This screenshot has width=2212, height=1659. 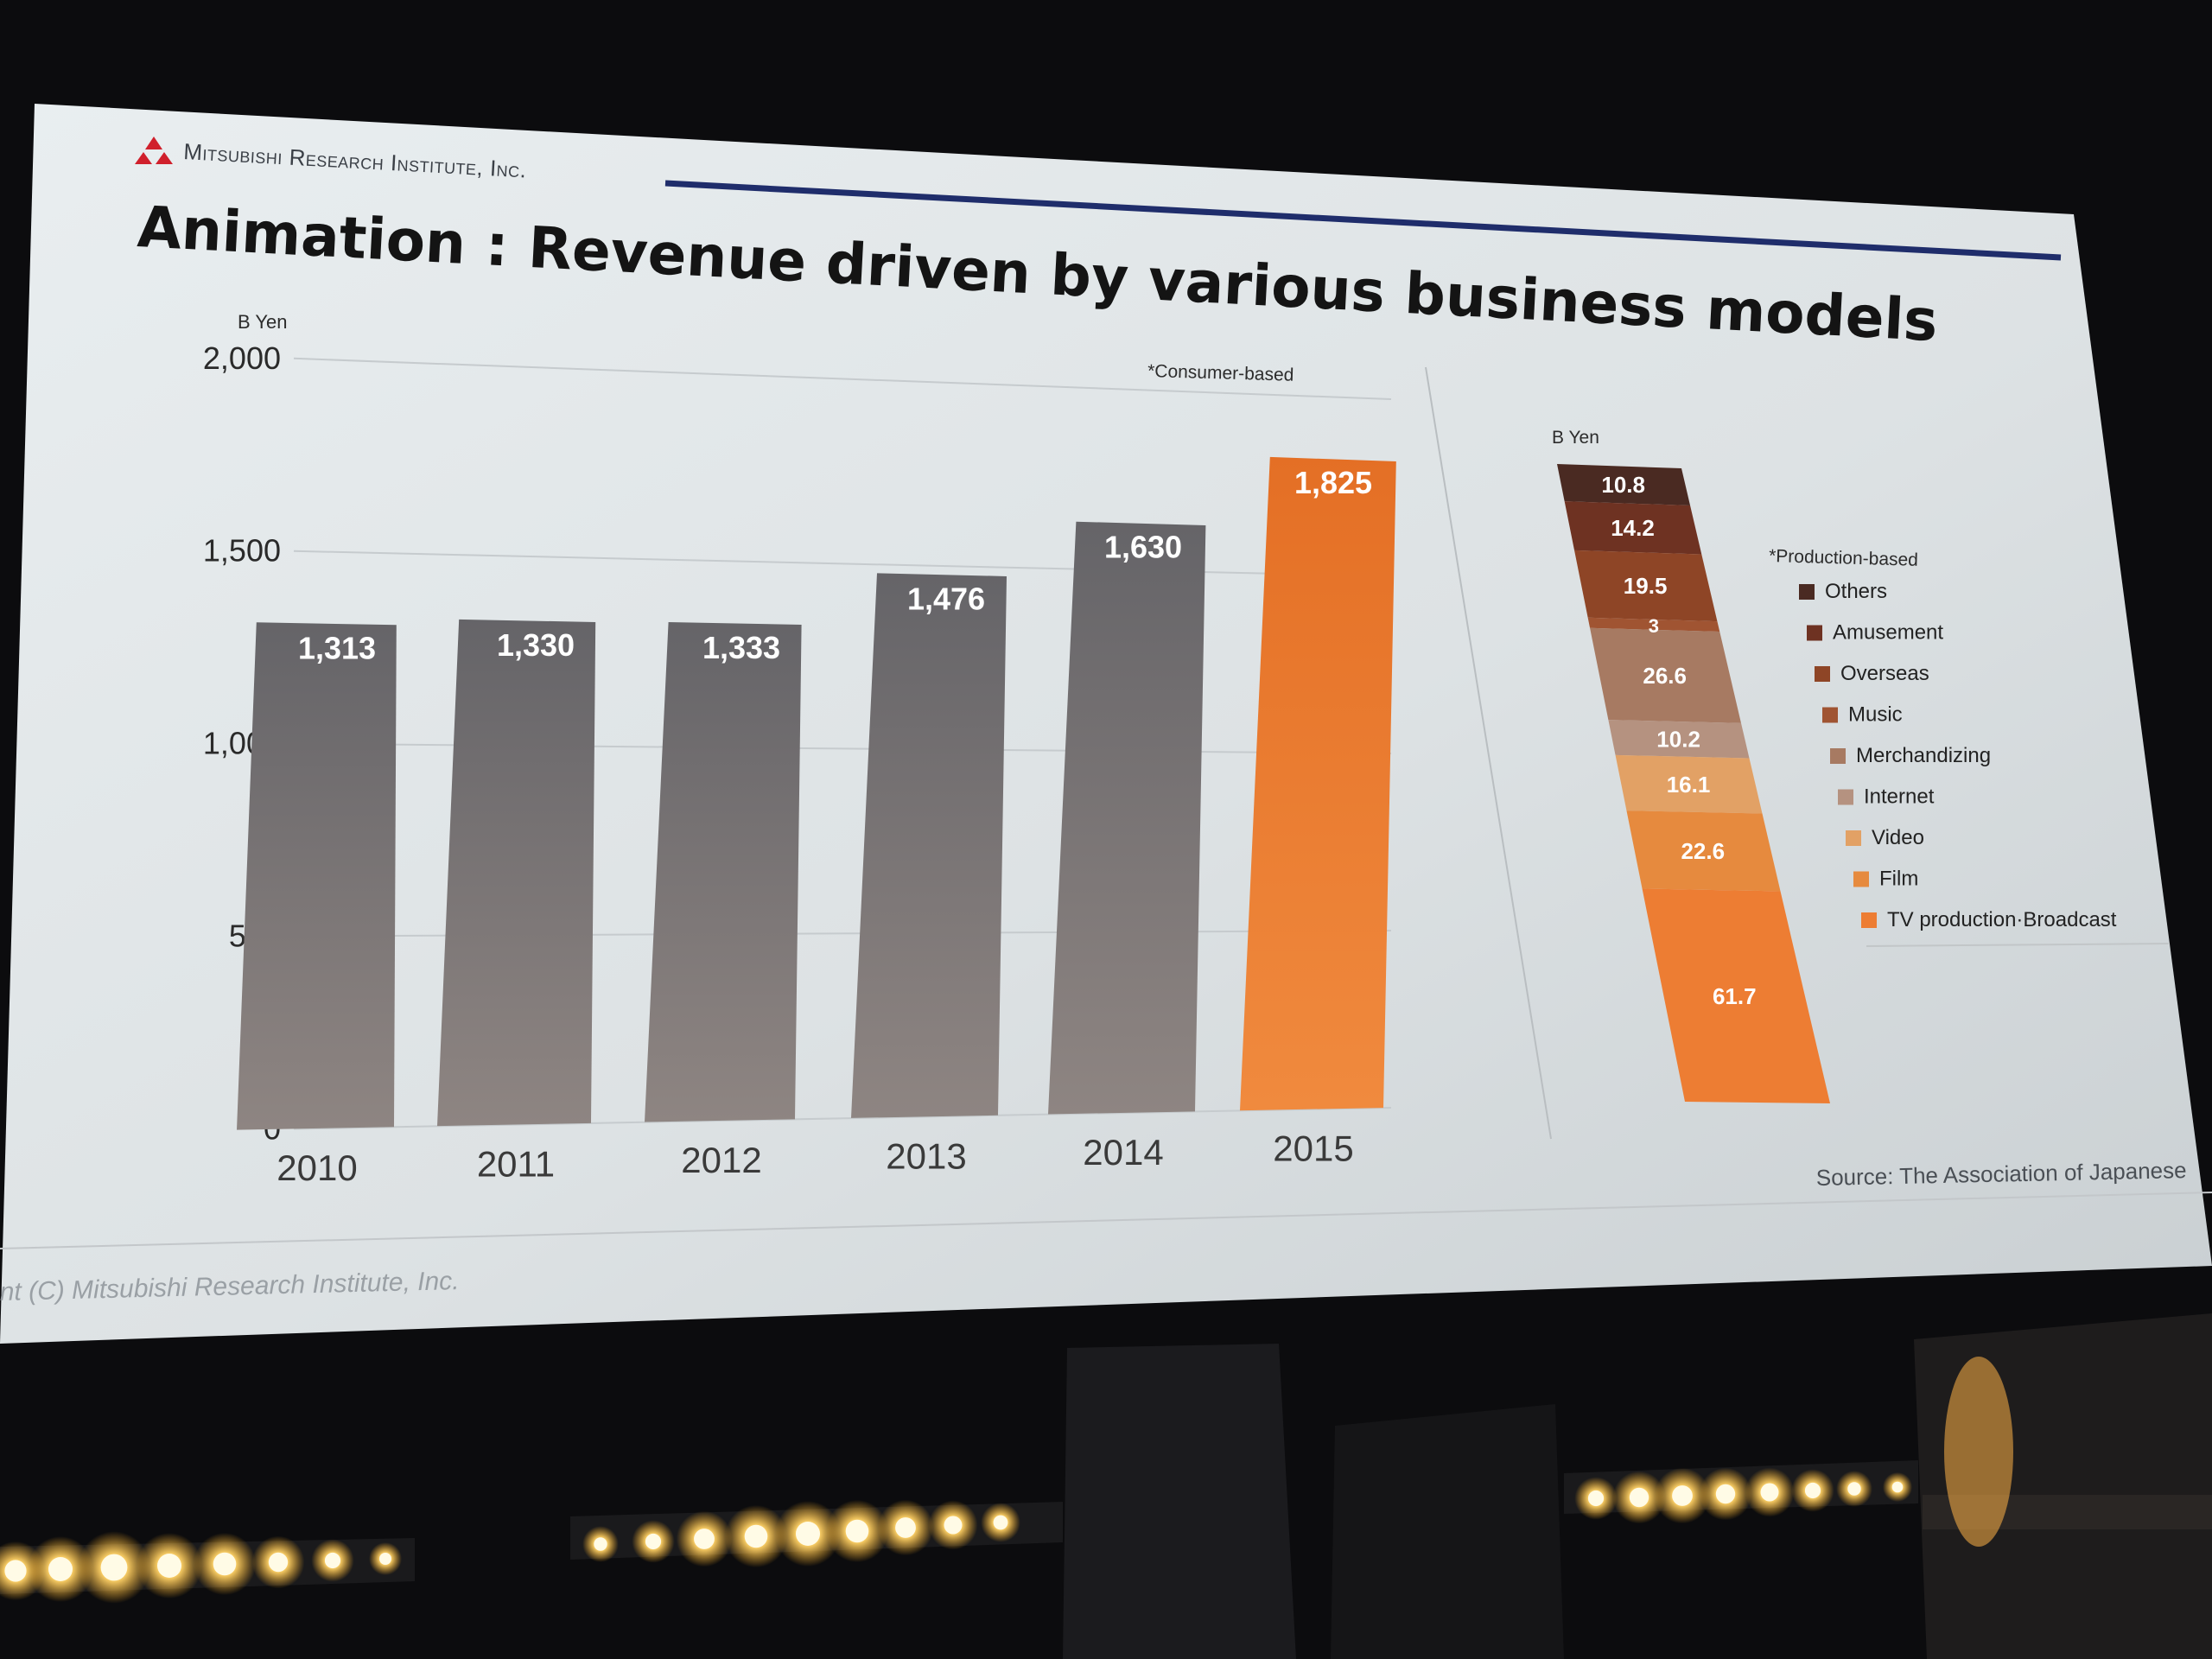 What do you see at coordinates (516, 873) in the screenshot?
I see `bar-2011` at bounding box center [516, 873].